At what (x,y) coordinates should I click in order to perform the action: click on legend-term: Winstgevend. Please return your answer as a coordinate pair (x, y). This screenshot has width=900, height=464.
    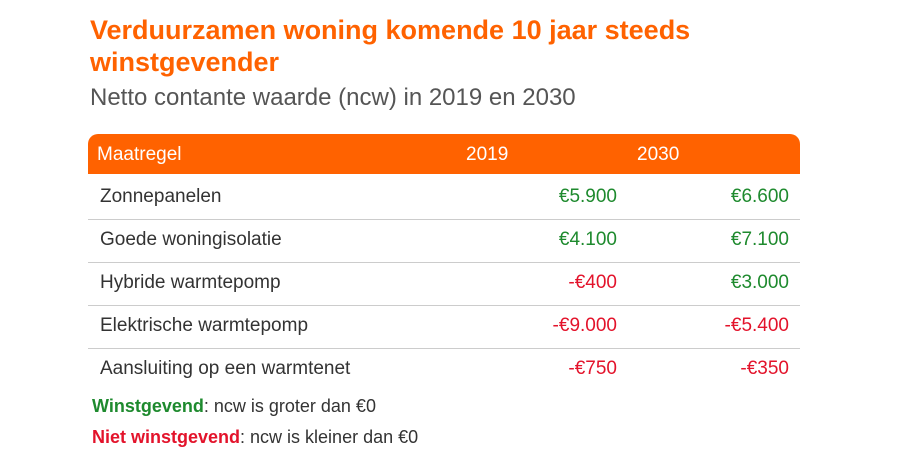
    Looking at the image, I should click on (148, 406).